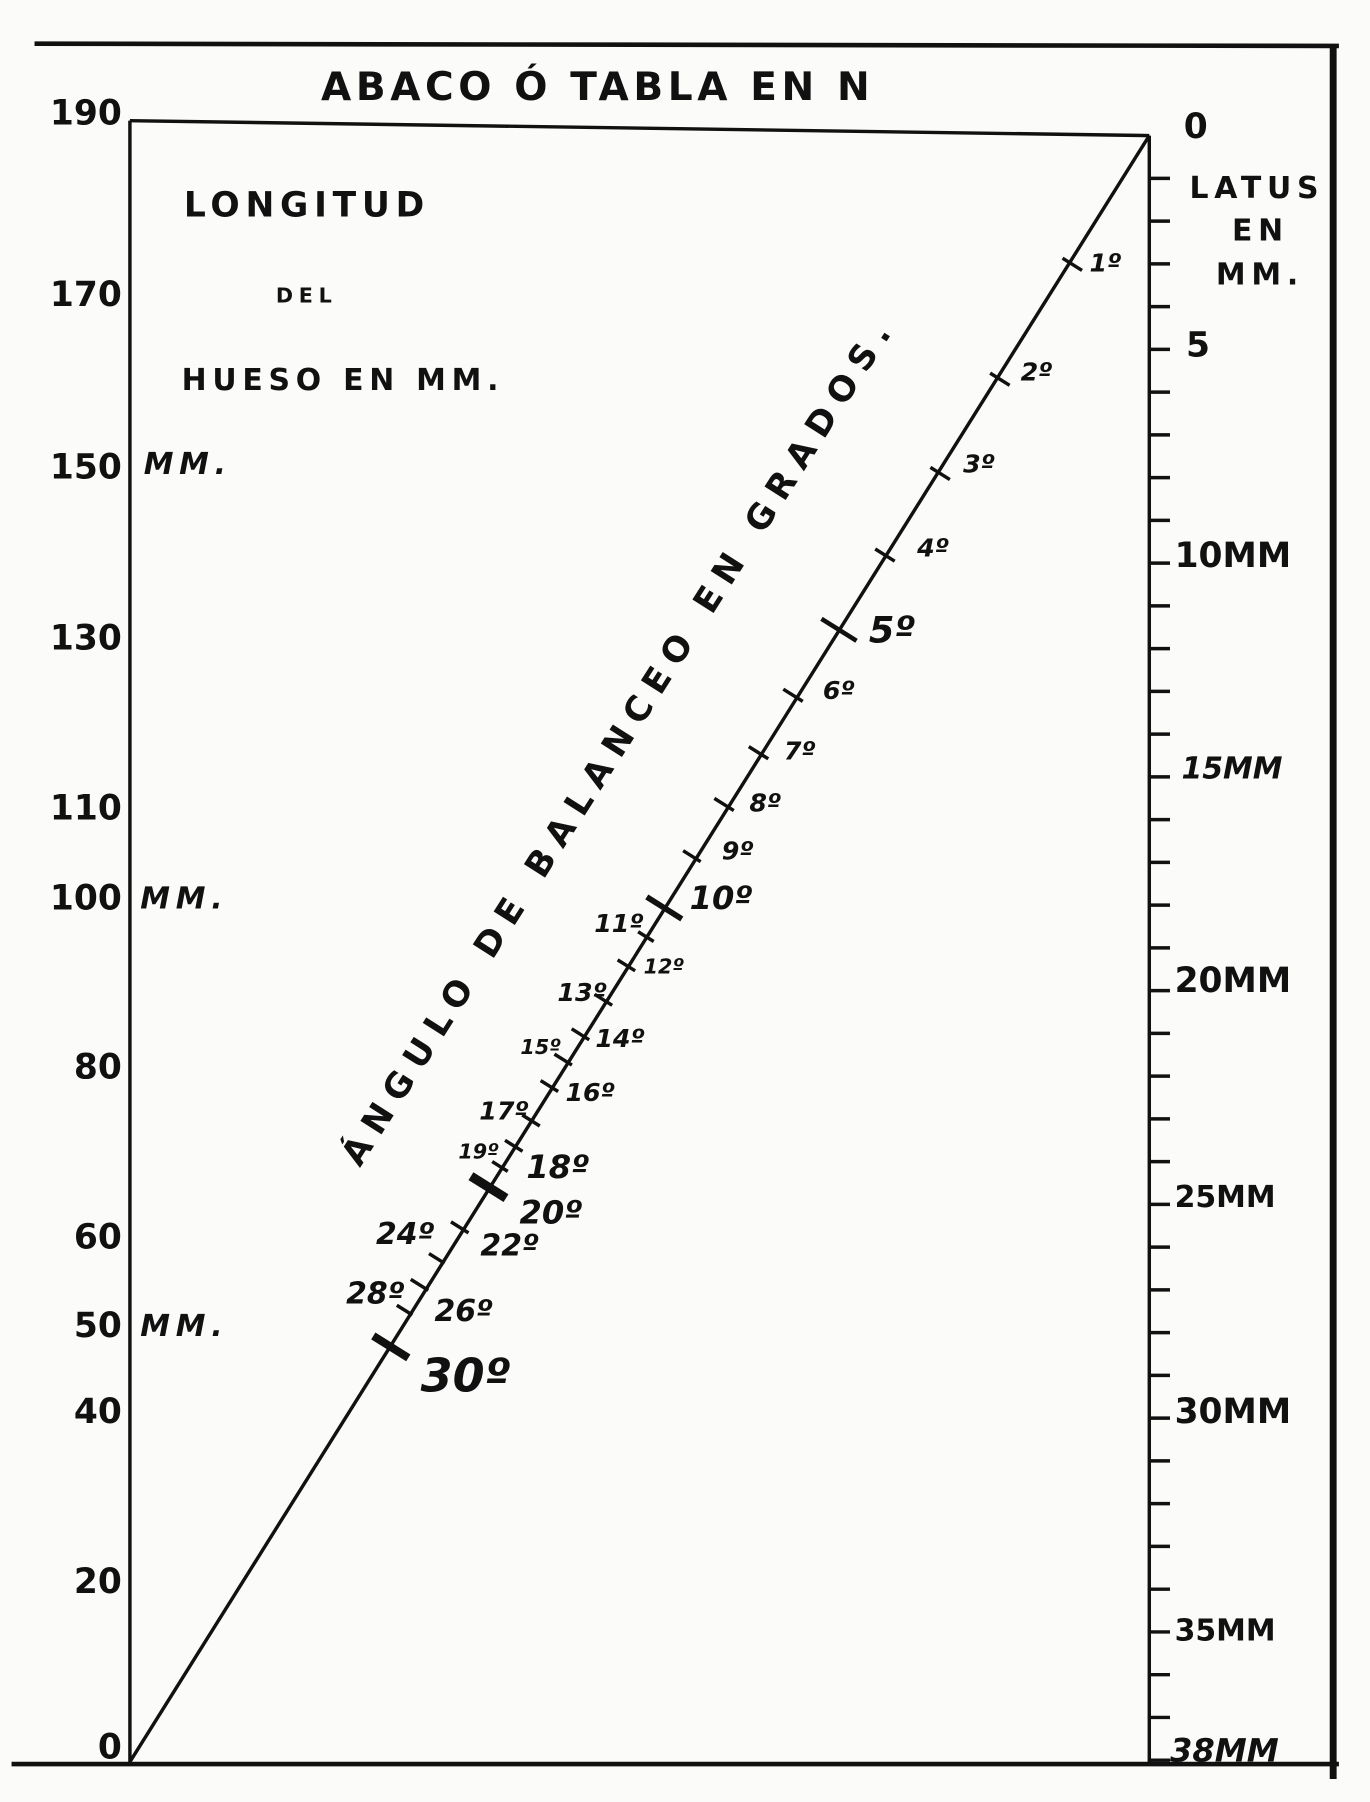 This screenshot has width=1370, height=1802. What do you see at coordinates (581, 992) in the screenshot?
I see `degree-label: 13º` at bounding box center [581, 992].